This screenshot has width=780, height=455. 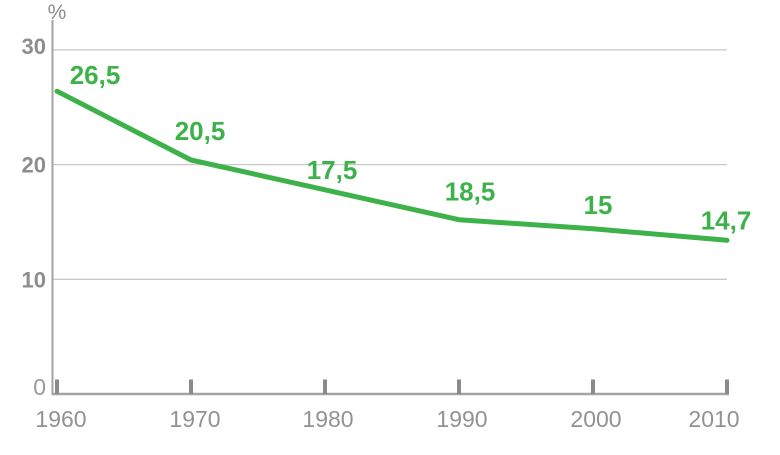 What do you see at coordinates (191, 386) in the screenshot?
I see `x-tick-1970` at bounding box center [191, 386].